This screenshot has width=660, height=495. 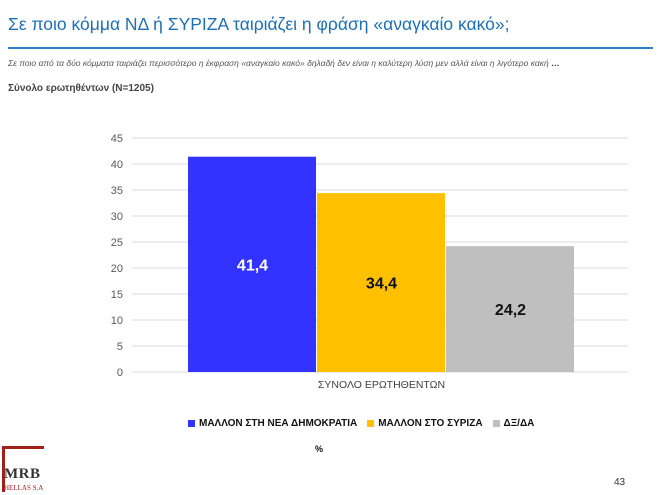 I want to click on logo-top-rule, so click(x=23, y=447).